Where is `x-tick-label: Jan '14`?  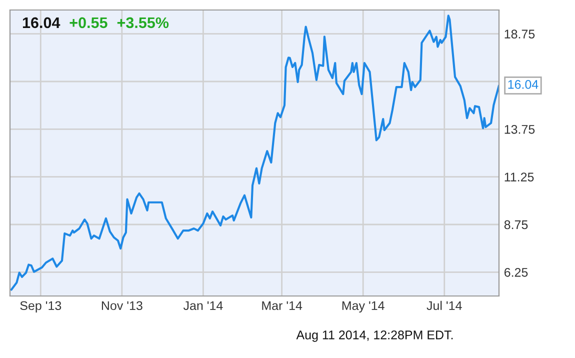 x-tick-label: Jan '14 is located at coordinates (203, 305).